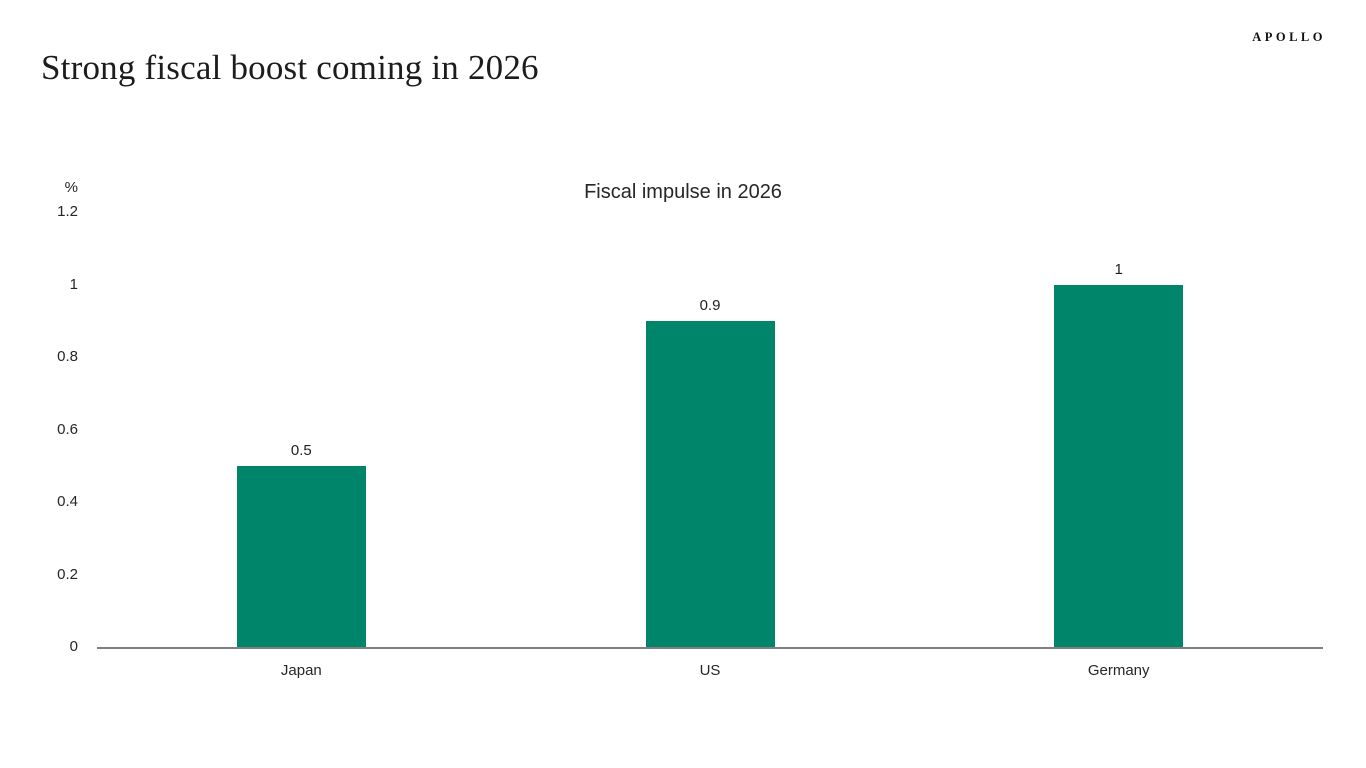 The height and width of the screenshot is (768, 1366). Describe the element at coordinates (710, 483) in the screenshot. I see `bar-us` at that location.